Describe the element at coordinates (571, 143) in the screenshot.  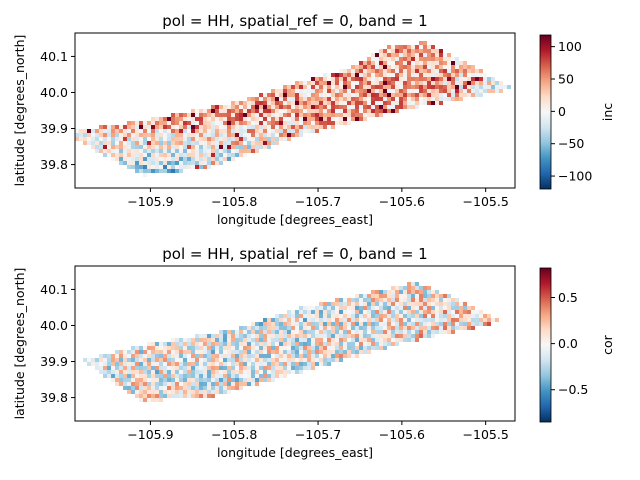
I see `colorbar-tick-label: −50` at that location.